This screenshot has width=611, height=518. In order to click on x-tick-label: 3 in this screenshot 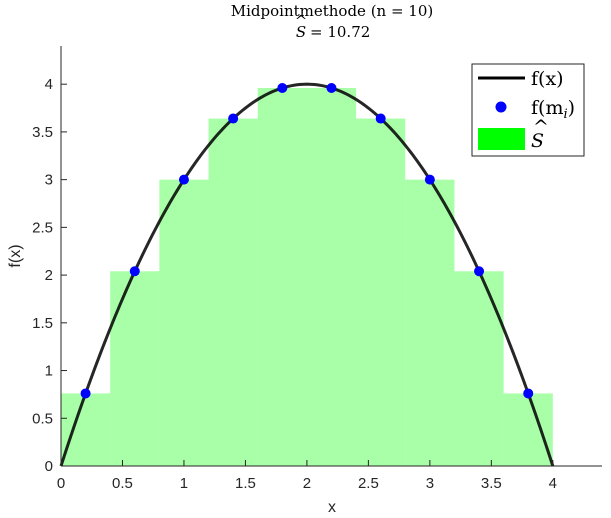, I will do `click(430, 483)`.